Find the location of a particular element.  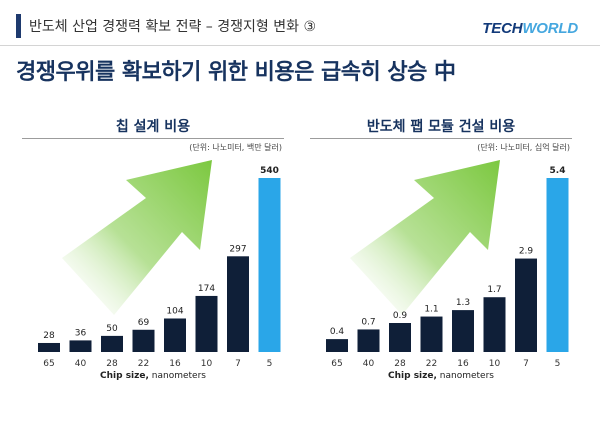

data-label-5: 540 is located at coordinates (269, 171).